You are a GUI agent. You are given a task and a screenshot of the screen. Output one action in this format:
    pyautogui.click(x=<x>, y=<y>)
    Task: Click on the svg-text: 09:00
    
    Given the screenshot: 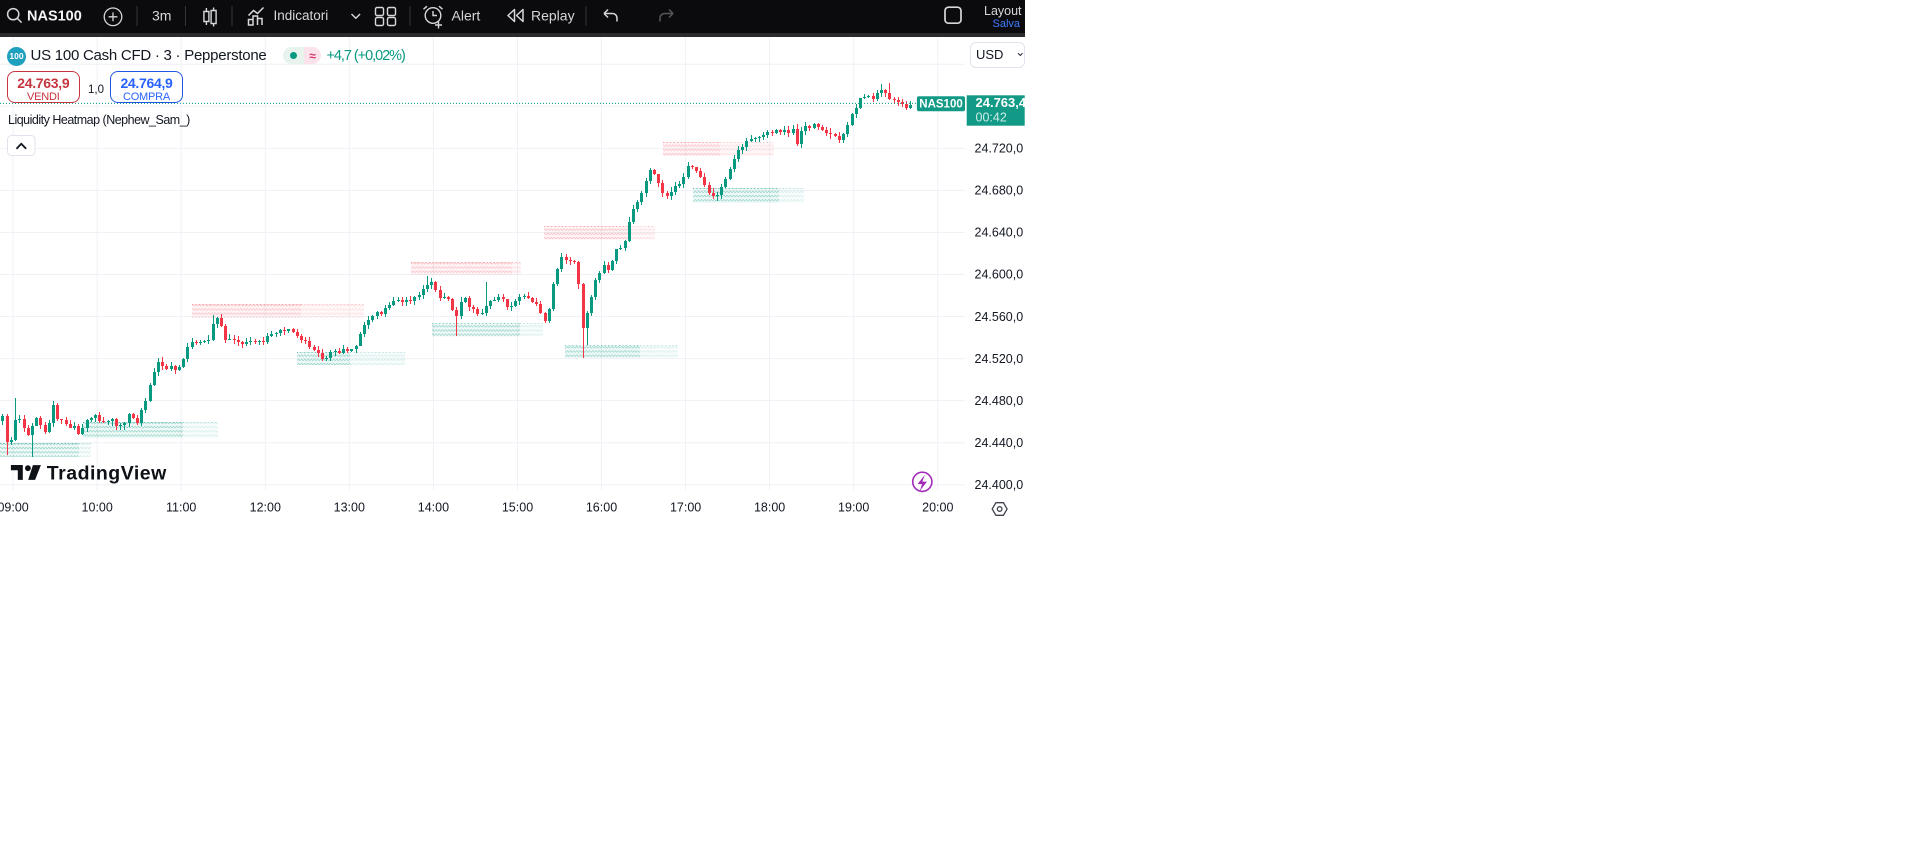 What is the action you would take?
    pyautogui.click(x=14, y=508)
    